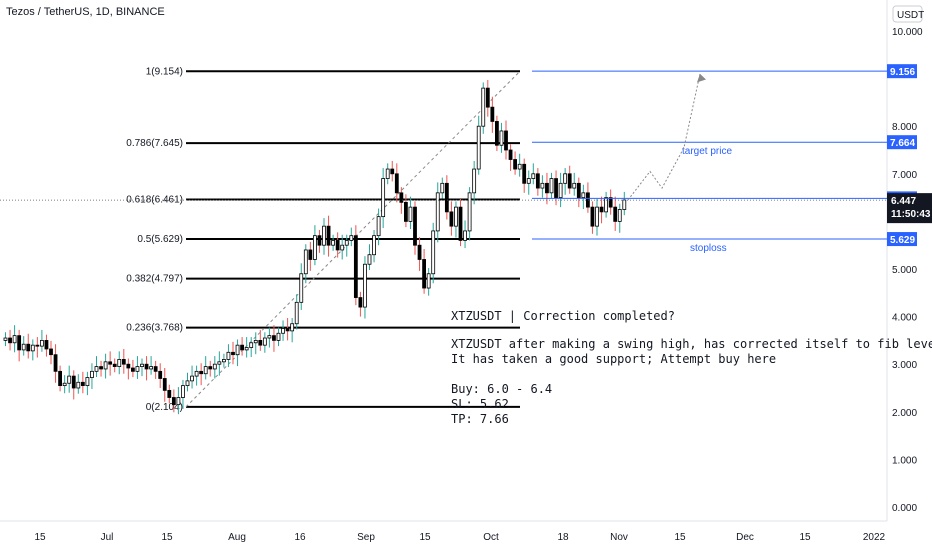  What do you see at coordinates (664, 137) in the screenshot?
I see `projection-path` at bounding box center [664, 137].